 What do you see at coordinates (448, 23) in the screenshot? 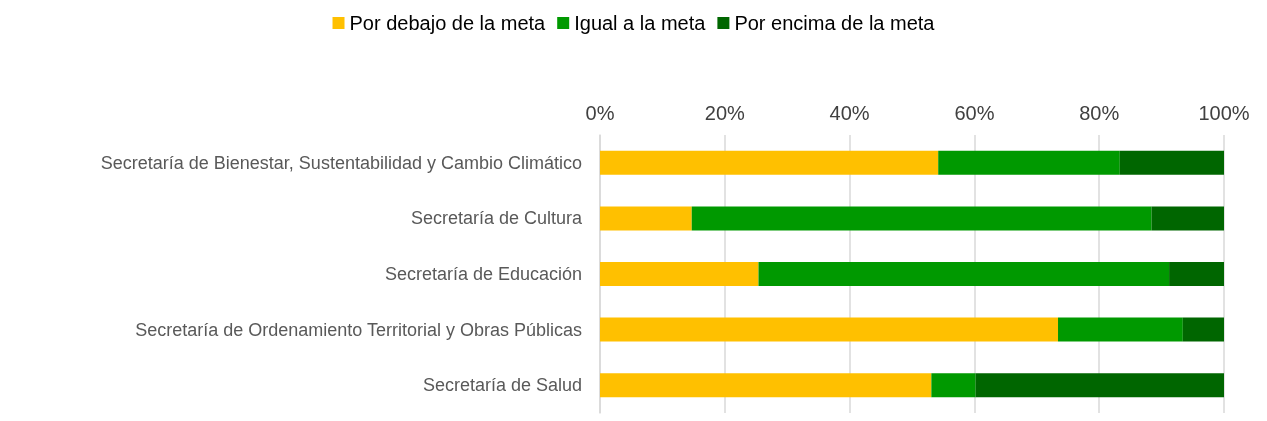
I see `legend-label: Por debajo de la meta` at bounding box center [448, 23].